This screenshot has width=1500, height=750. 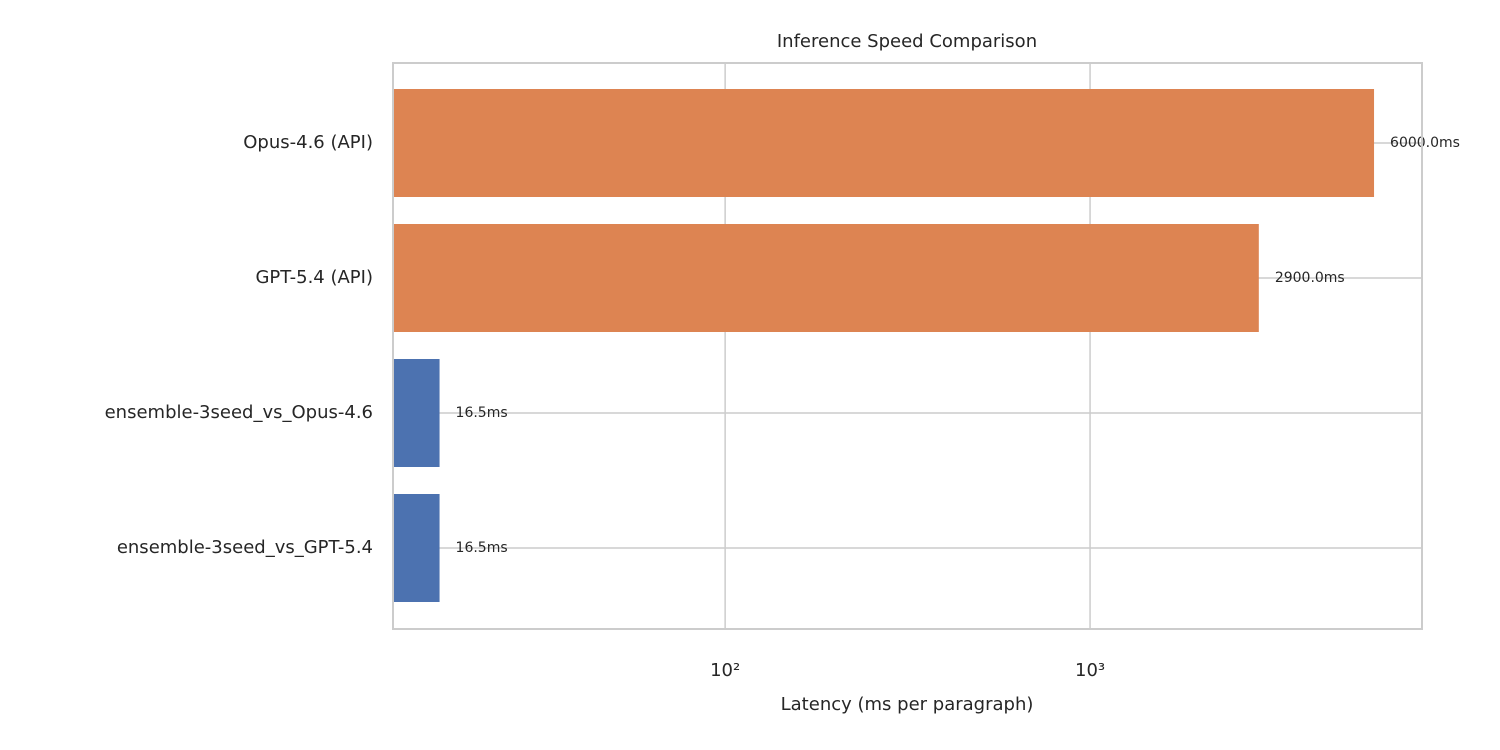 I want to click on y-tick-label: GPT-5.4 (API), so click(x=314, y=277).